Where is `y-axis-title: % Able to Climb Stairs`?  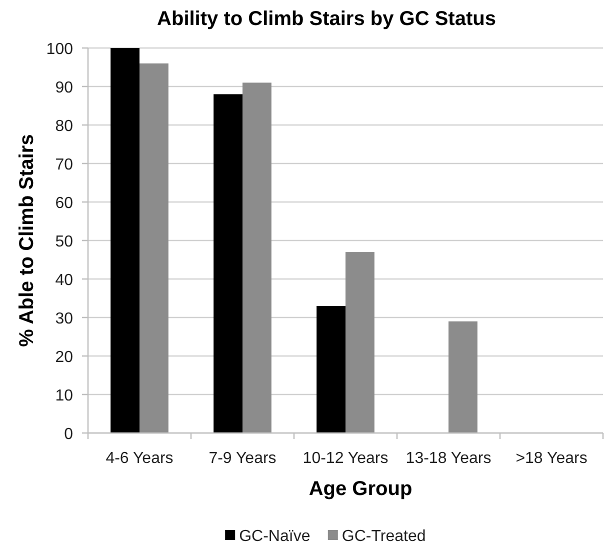
y-axis-title: % Able to Climb Stairs is located at coordinates (27, 240).